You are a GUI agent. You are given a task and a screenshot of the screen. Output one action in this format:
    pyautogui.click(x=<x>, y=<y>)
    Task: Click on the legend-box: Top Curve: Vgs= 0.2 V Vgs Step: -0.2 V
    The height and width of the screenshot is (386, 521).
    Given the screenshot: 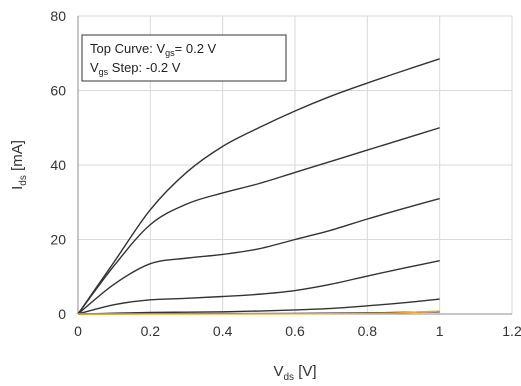 What is the action you would take?
    pyautogui.click(x=184, y=58)
    